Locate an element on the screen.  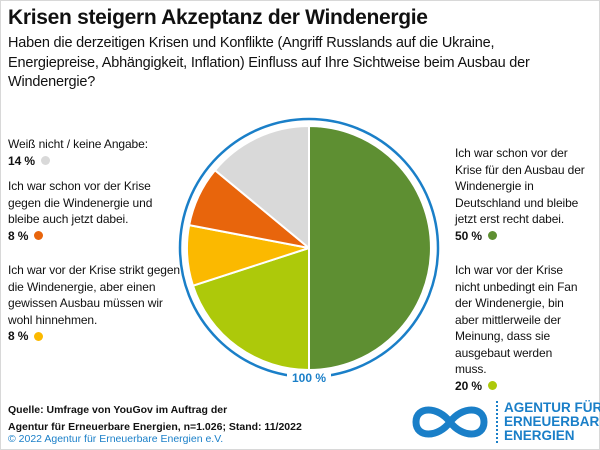
legend-value: 14 % is located at coordinates (21, 160).